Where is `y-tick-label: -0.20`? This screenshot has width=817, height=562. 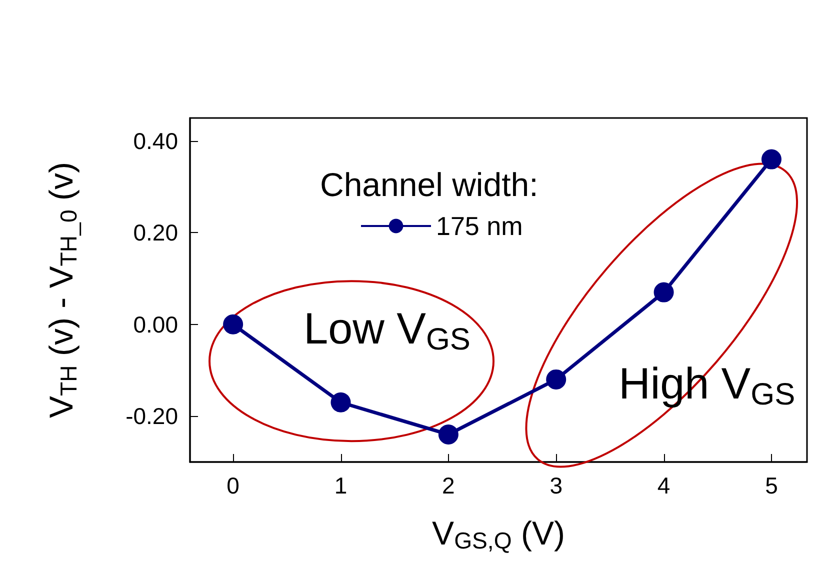
y-tick-label: -0.20 is located at coordinates (152, 416).